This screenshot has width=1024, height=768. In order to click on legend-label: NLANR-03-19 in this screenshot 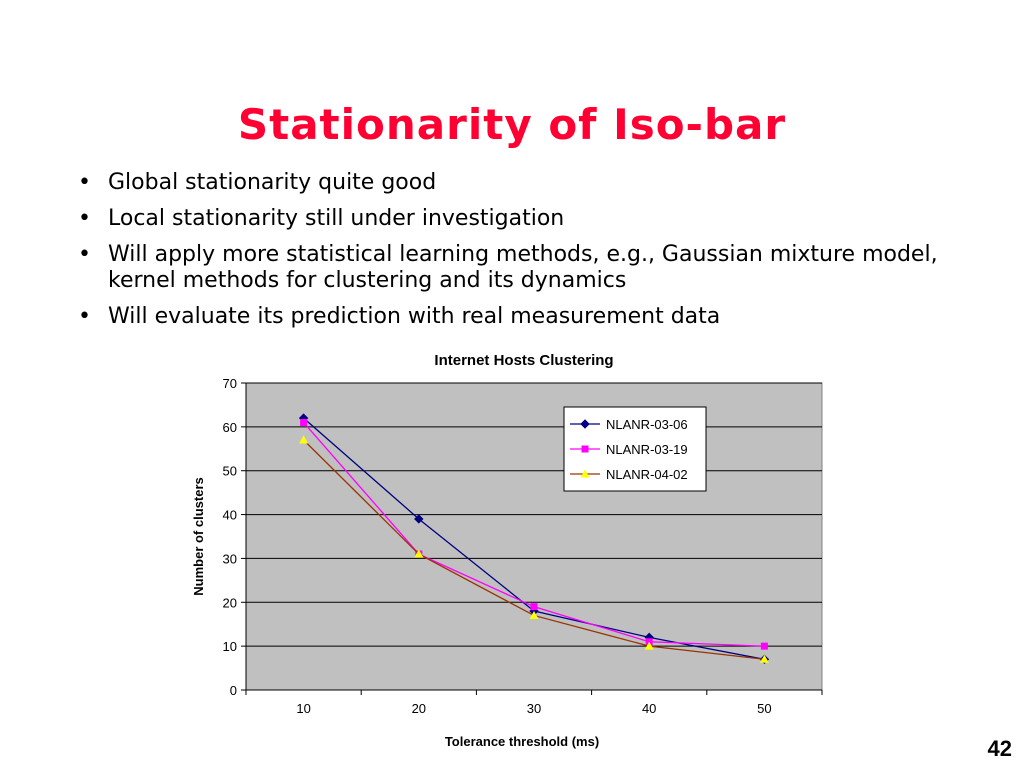, I will do `click(647, 449)`.